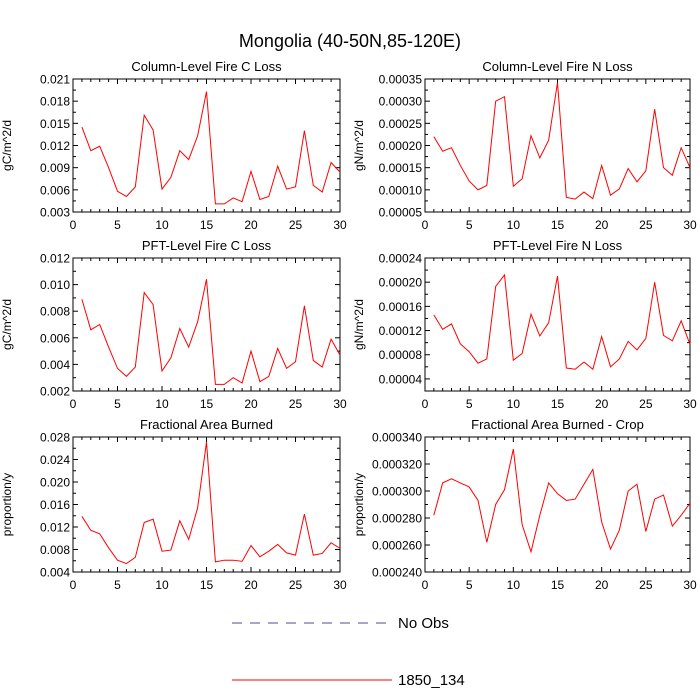  Describe the element at coordinates (401, 213) in the screenshot. I see `y-tick-label: 0.00005` at that location.